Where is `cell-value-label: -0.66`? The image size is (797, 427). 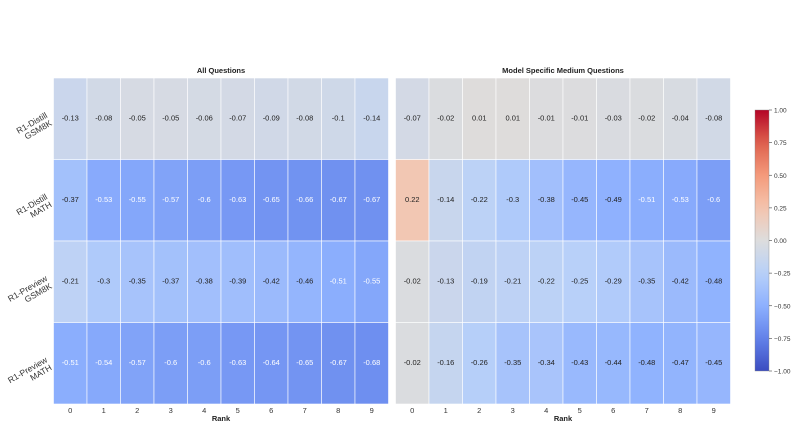 cell-value-label: -0.66 is located at coordinates (304, 199).